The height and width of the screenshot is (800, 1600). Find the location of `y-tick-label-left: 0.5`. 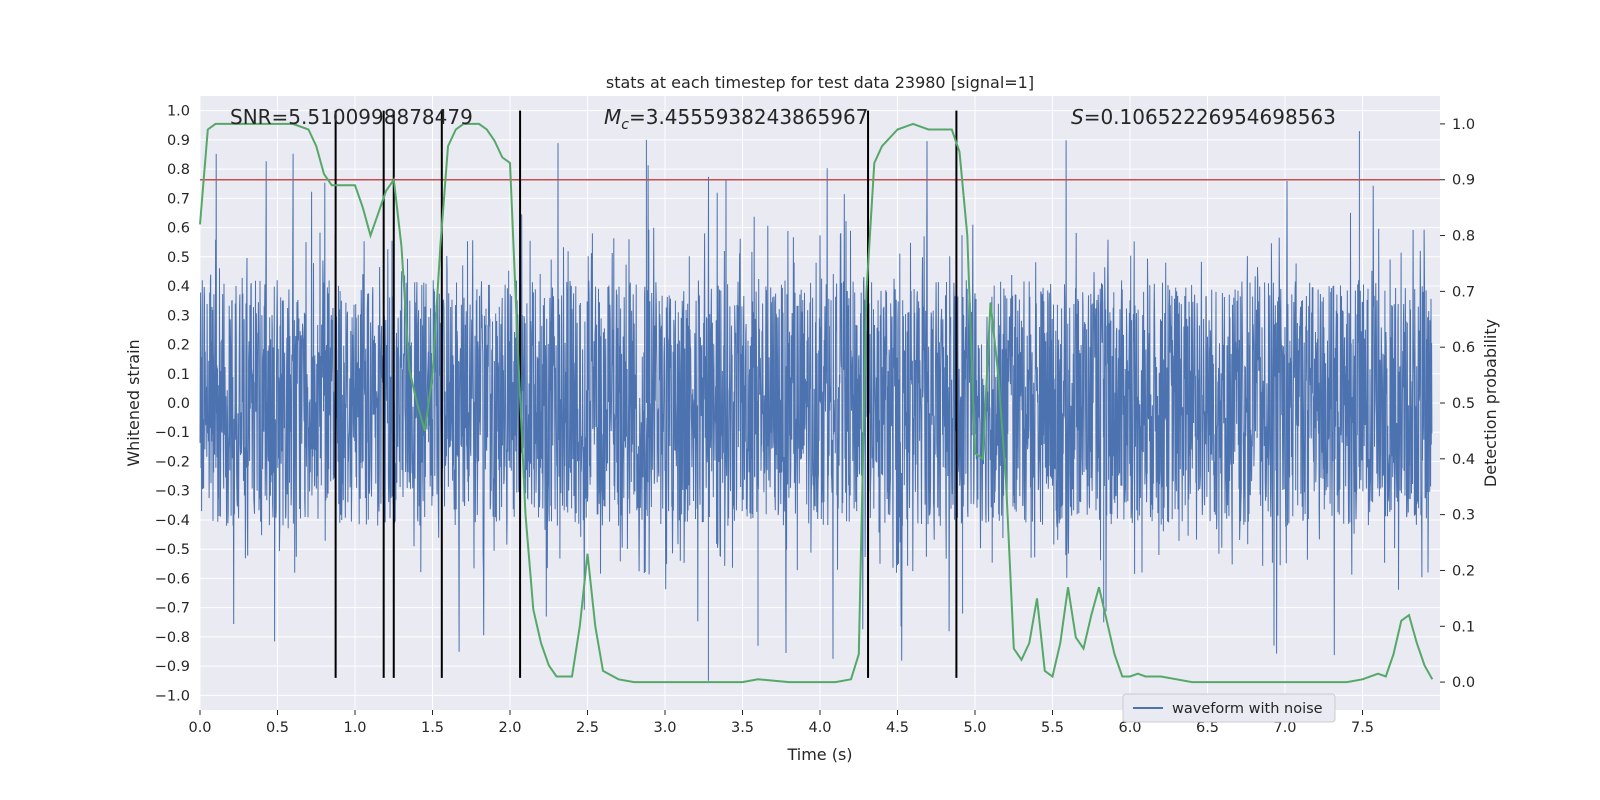

y-tick-label-left: 0.5 is located at coordinates (178, 258).